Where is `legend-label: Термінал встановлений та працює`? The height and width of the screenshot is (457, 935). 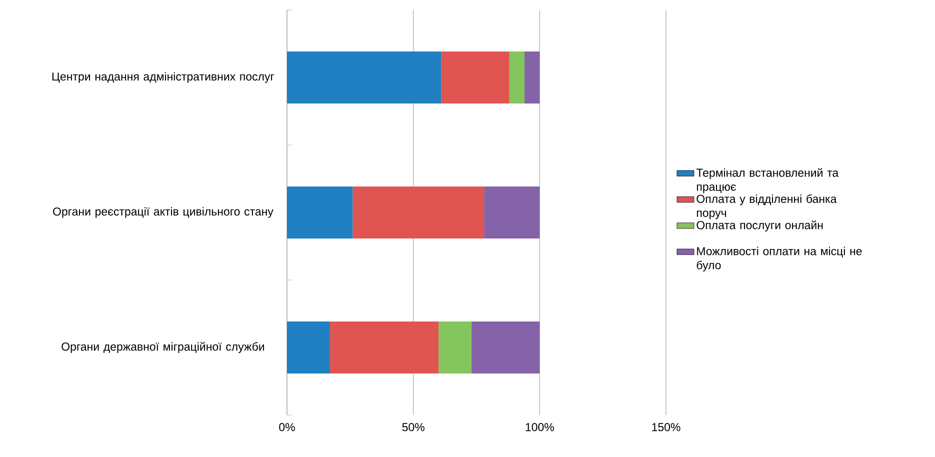
legend-label: Термінал встановлений та працює is located at coordinates (767, 181).